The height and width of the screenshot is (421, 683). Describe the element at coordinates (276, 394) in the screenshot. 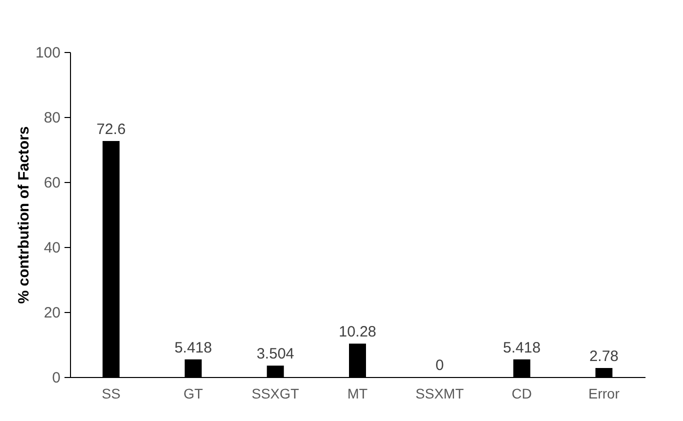

I see `x-tick-label: SSXGT` at that location.